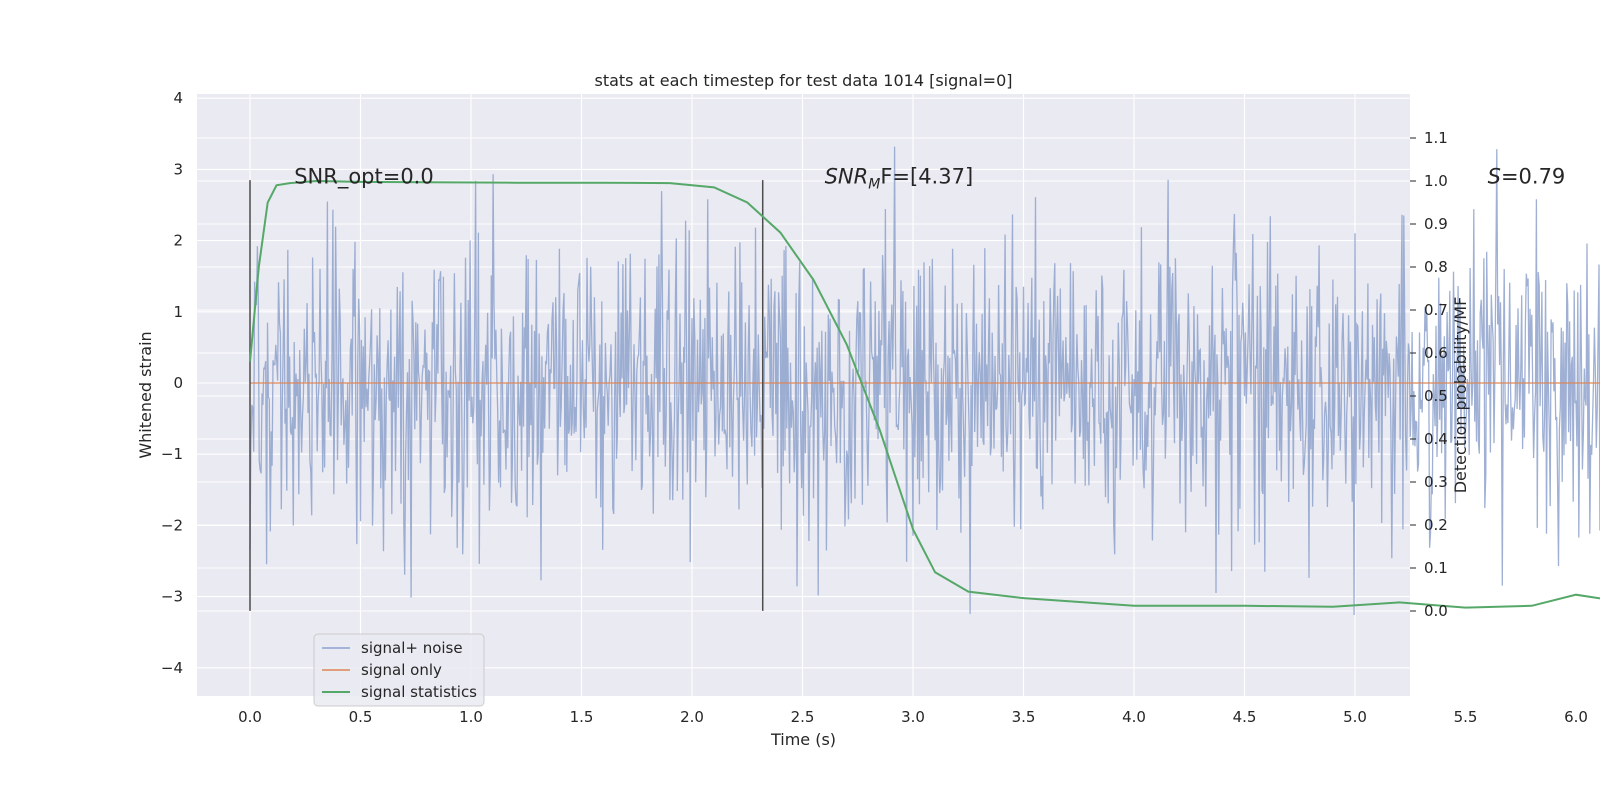 The height and width of the screenshot is (800, 1600). Describe the element at coordinates (172, 454) in the screenshot. I see `y-tick-label: −1` at that location.